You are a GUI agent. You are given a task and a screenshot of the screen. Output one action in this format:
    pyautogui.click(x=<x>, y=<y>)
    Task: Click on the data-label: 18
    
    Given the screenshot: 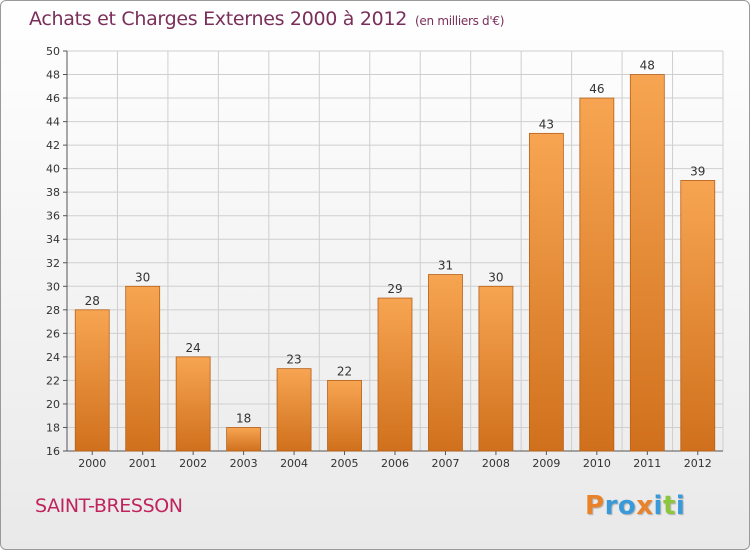 What is the action you would take?
    pyautogui.click(x=243, y=418)
    